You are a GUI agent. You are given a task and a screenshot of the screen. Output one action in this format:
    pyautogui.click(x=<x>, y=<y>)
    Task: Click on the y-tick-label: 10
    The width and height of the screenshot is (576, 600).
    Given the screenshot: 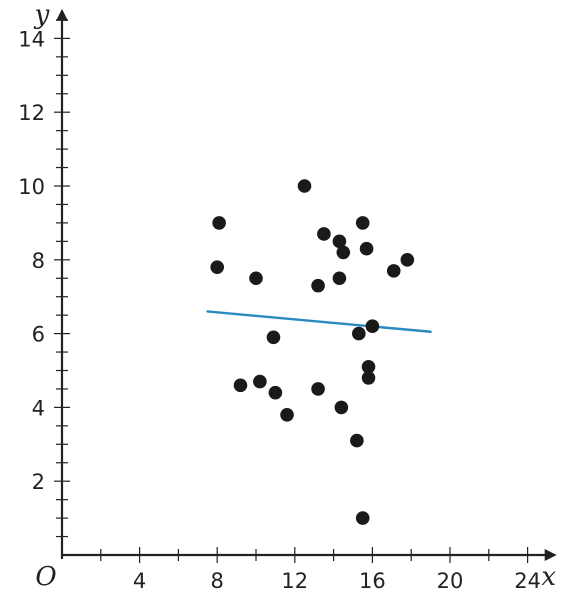 What is the action you would take?
    pyautogui.click(x=31, y=187)
    